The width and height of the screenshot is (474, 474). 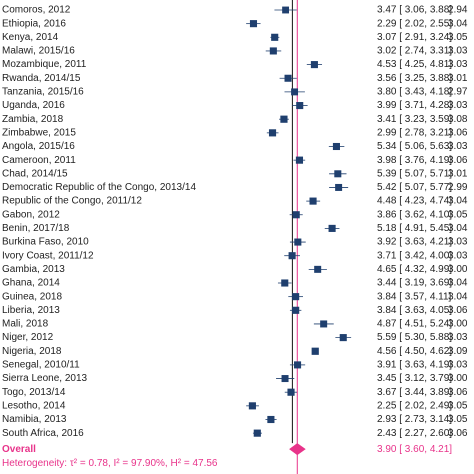 I want to click on study-label: Gambia, 2013, so click(x=33, y=269).